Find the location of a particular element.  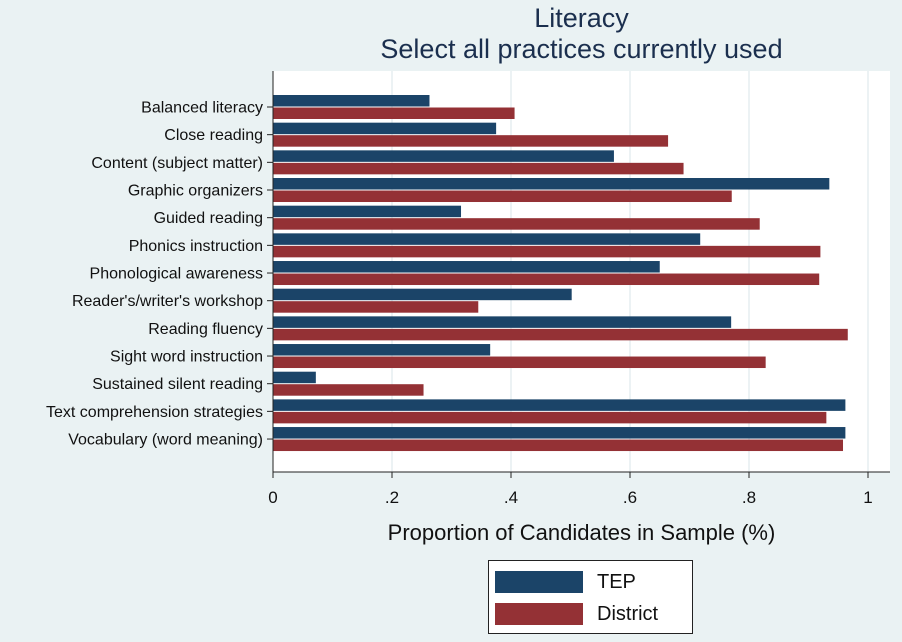

category-label: Graphic organizers is located at coordinates (195, 191).